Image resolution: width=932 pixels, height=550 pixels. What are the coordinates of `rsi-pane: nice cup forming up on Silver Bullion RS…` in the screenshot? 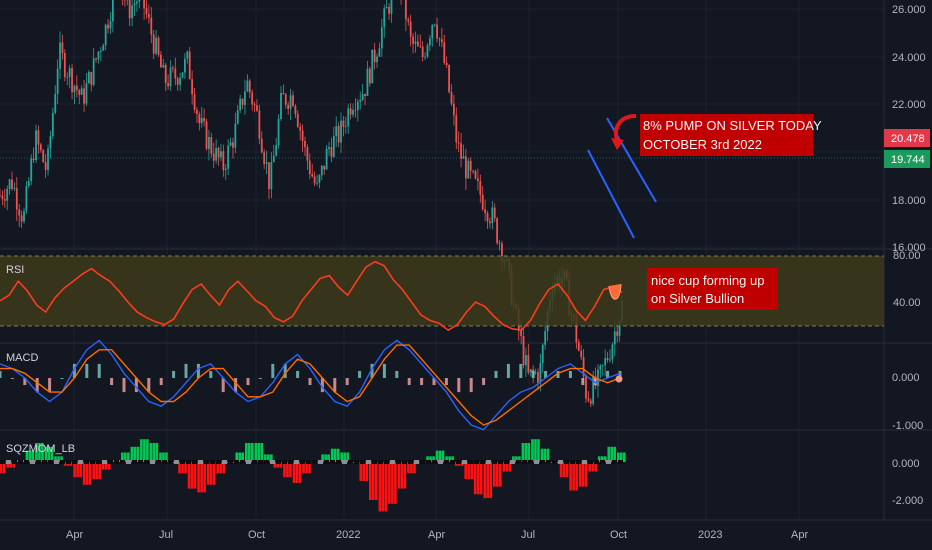 It's located at (460, 291).